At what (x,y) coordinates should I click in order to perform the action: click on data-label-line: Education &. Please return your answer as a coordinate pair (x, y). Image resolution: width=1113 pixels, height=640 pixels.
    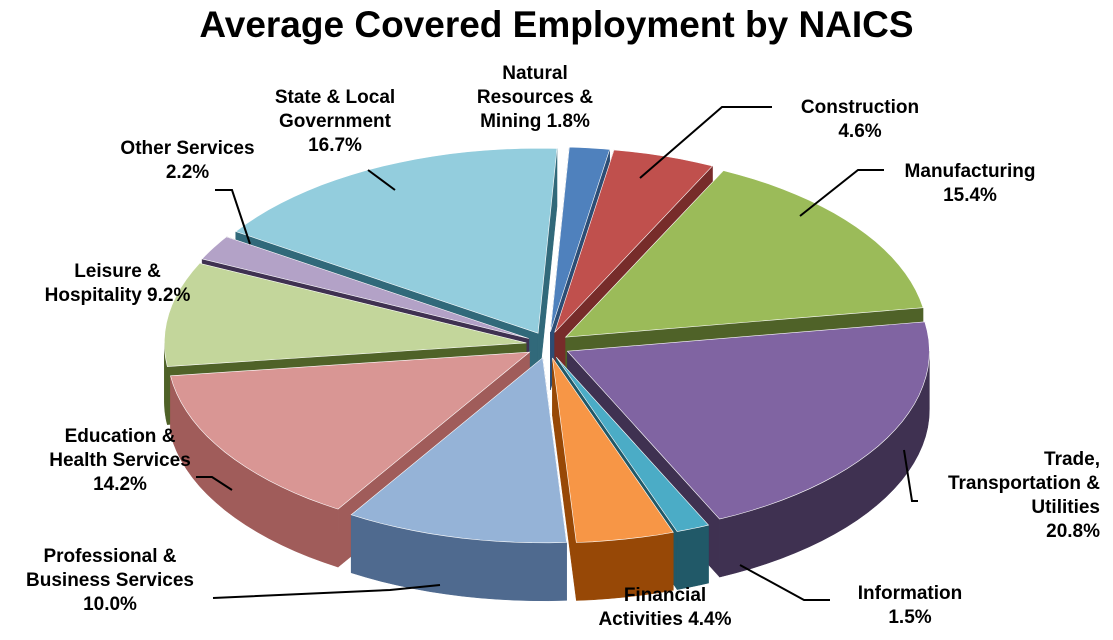
    Looking at the image, I should click on (120, 436).